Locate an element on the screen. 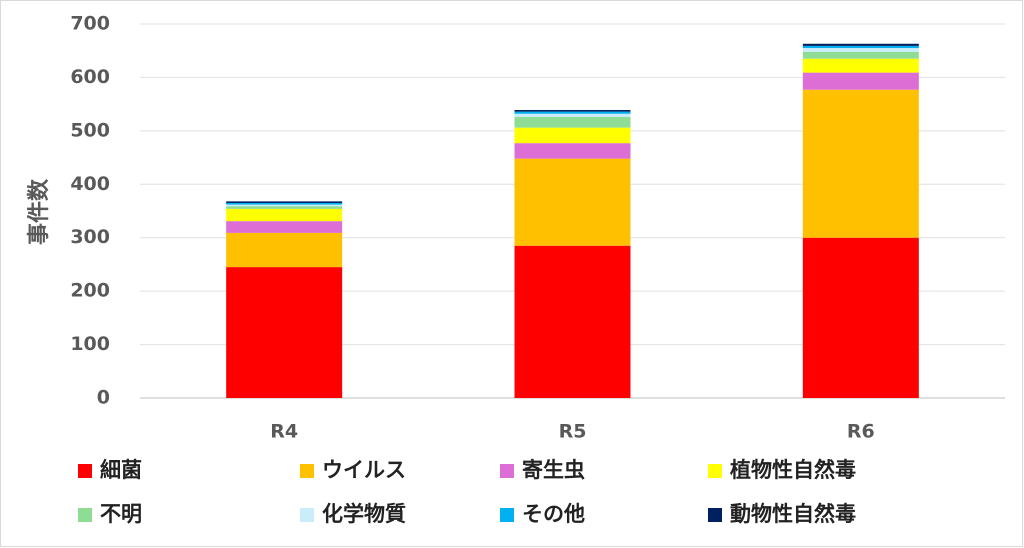 The width and height of the screenshot is (1024, 548). y-axis-label: 事件数 is located at coordinates (39, 211).